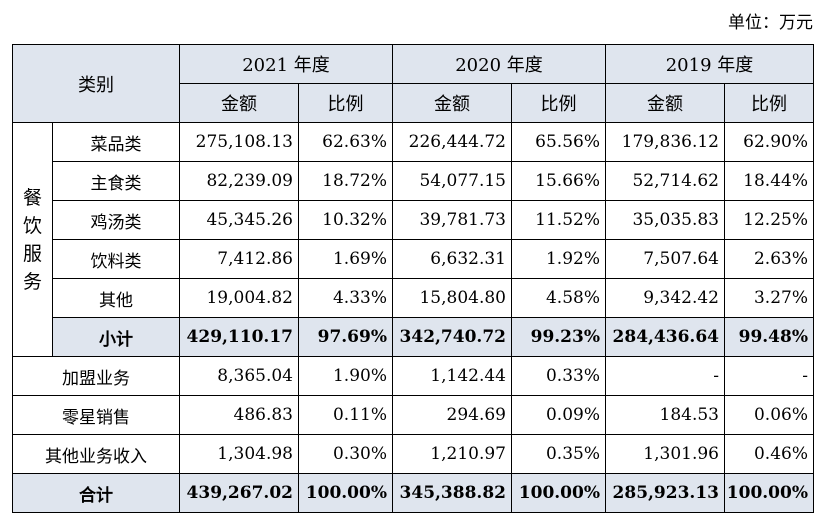 This screenshot has width=827, height=531. What do you see at coordinates (769, 415) in the screenshot?
I see `ratio-2019: 0.06%` at bounding box center [769, 415].